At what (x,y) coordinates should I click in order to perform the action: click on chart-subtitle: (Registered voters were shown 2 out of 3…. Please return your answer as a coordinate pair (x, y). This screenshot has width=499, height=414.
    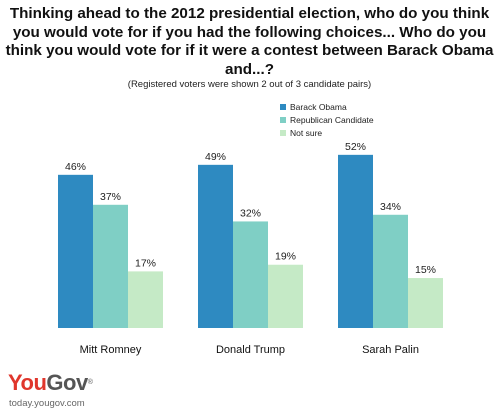
    Looking at the image, I should click on (249, 84).